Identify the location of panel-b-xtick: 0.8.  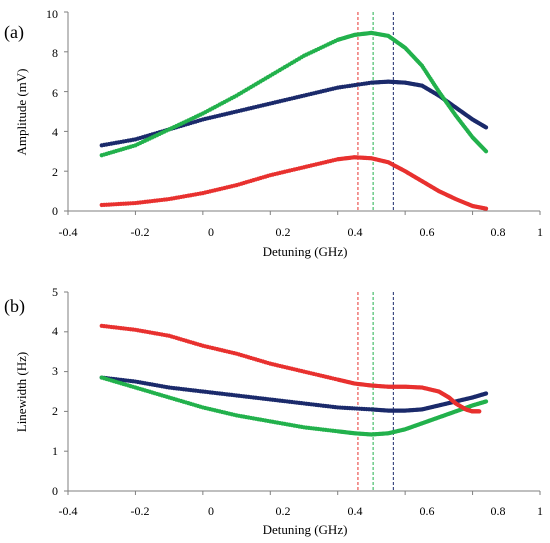
(498, 511).